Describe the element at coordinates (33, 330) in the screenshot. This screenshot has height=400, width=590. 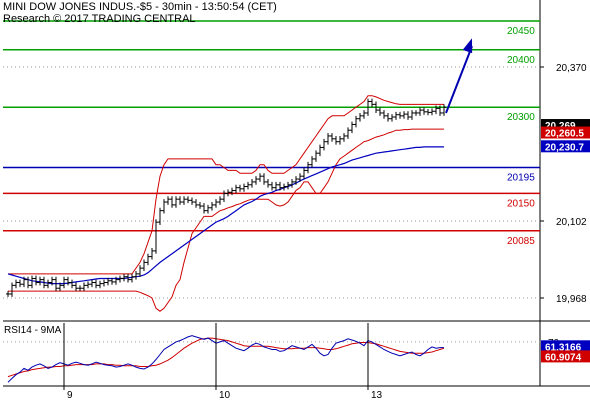
I see `rsi-title: RSI14 - 9MA` at that location.